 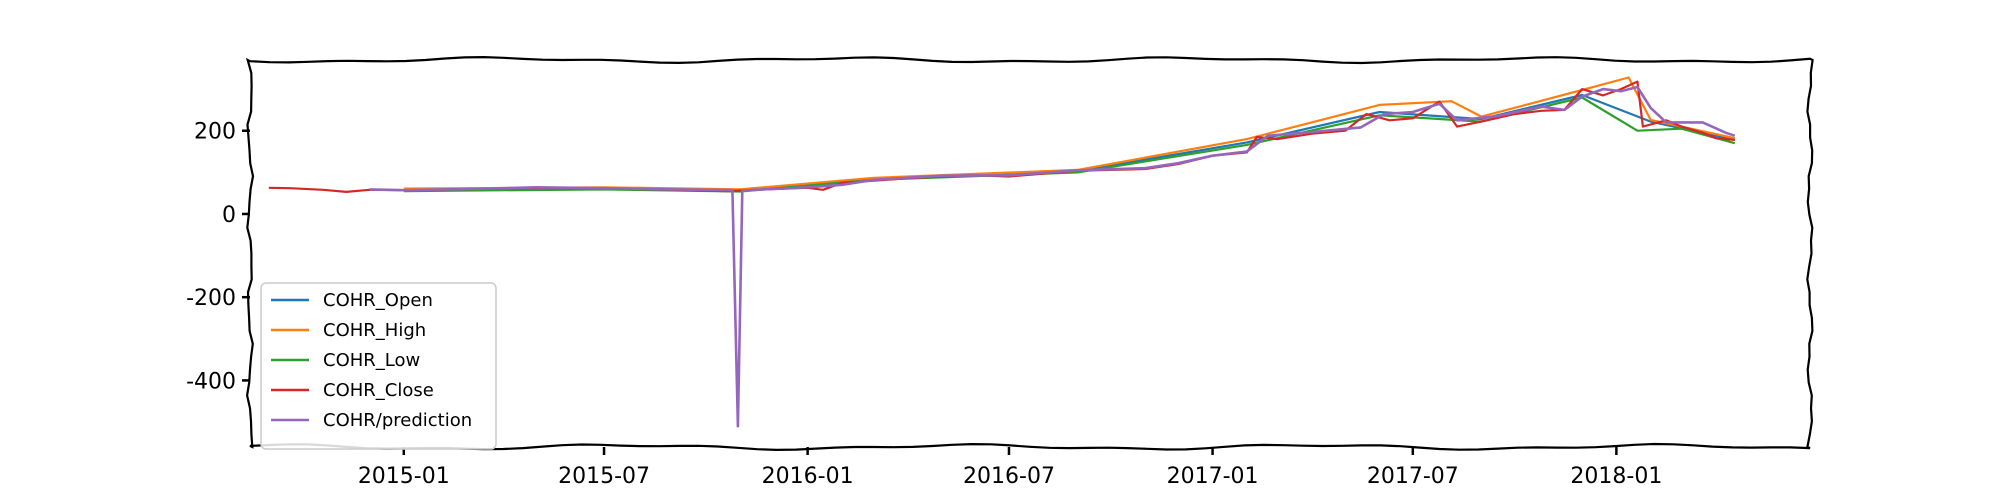 What do you see at coordinates (215, 132) in the screenshot?
I see `y-tick-label: 200` at bounding box center [215, 132].